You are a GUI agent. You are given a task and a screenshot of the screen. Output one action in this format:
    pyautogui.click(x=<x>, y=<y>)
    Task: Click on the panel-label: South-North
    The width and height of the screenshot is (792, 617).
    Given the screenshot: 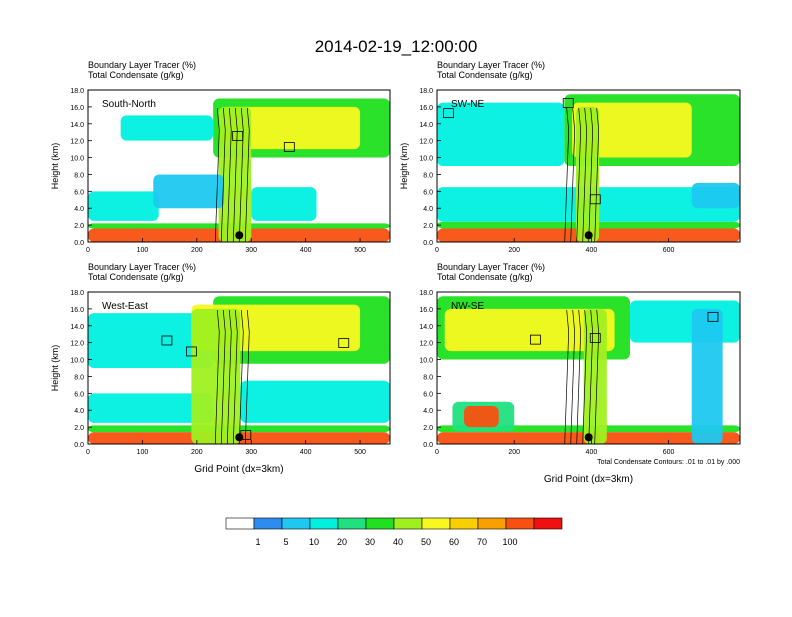 What is the action you would take?
    pyautogui.click(x=129, y=104)
    